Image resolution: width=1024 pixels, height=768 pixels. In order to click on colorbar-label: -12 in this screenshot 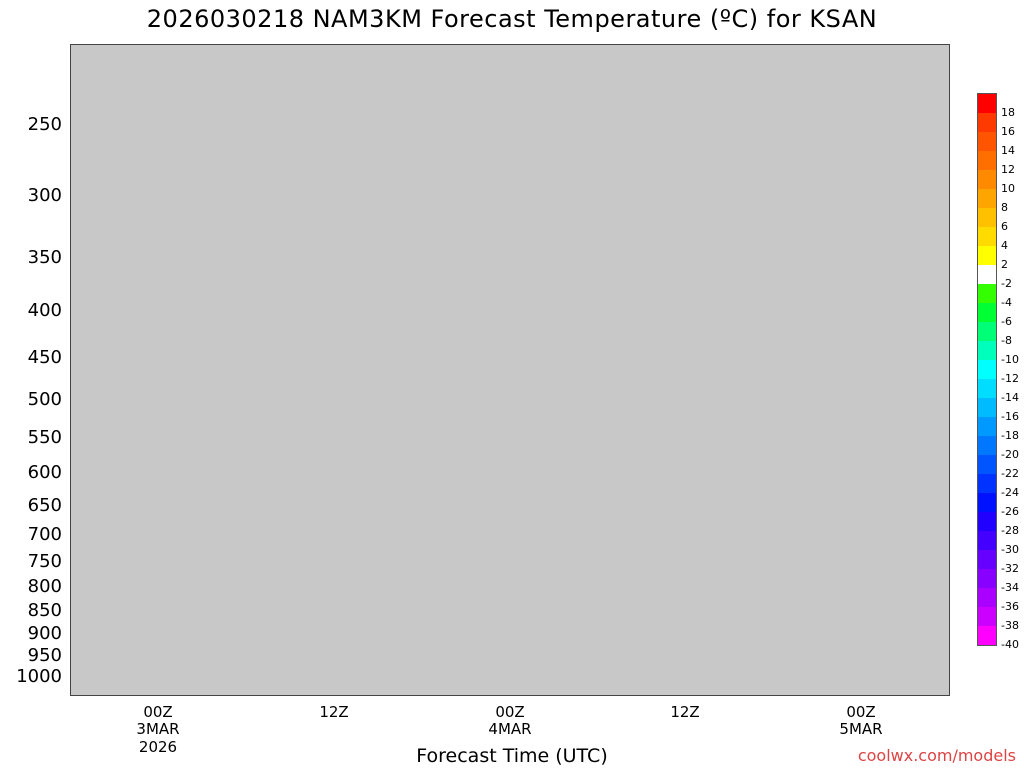, I will do `click(1010, 378)`.